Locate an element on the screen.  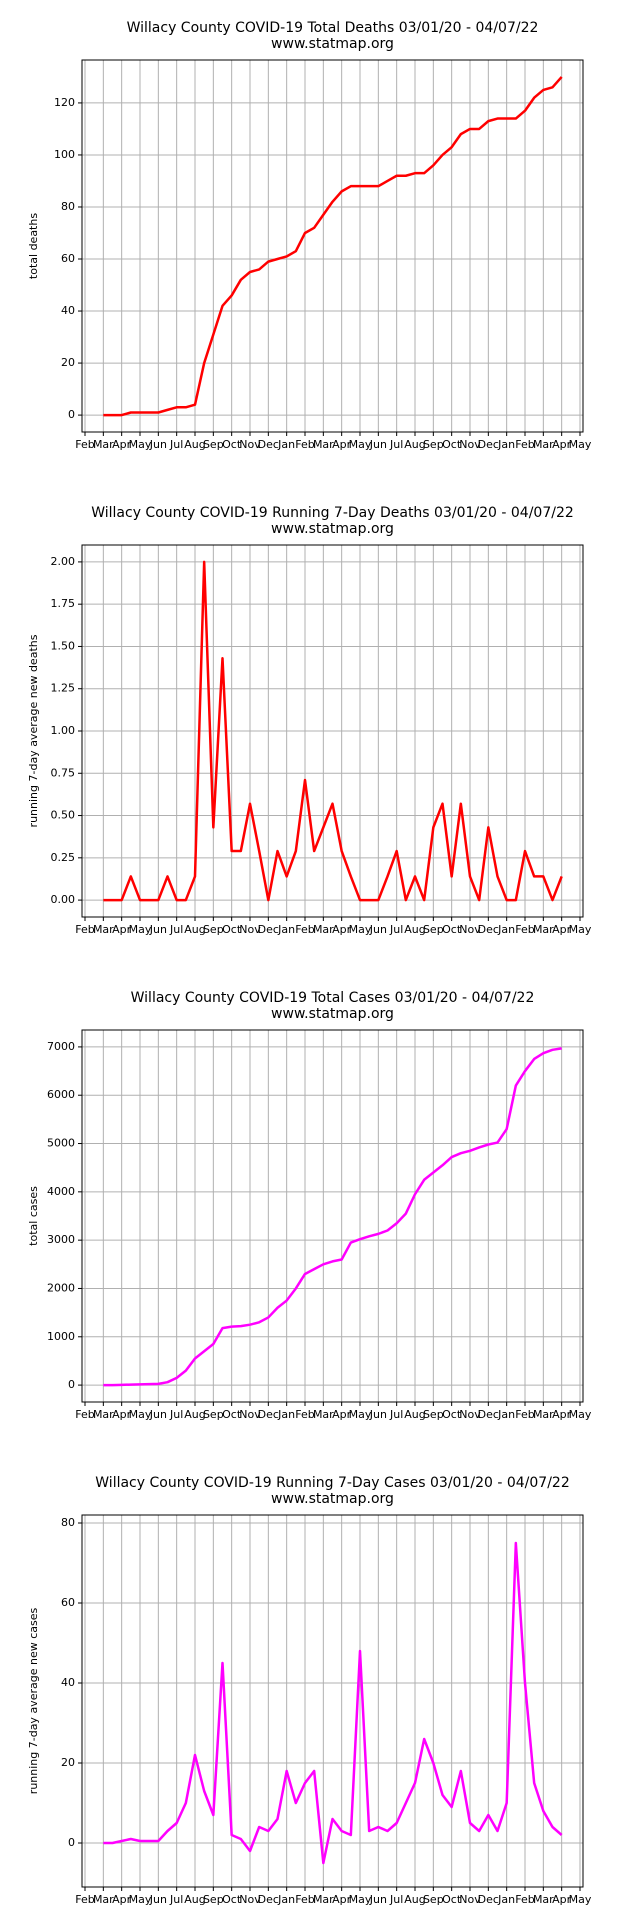
y-tick-label: 3000 is located at coordinates (61, 1239).